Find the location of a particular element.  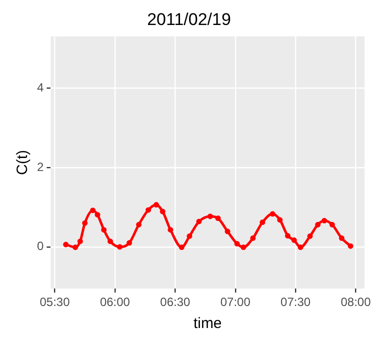

chart-title: 2011/02/19 is located at coordinates (189, 19).